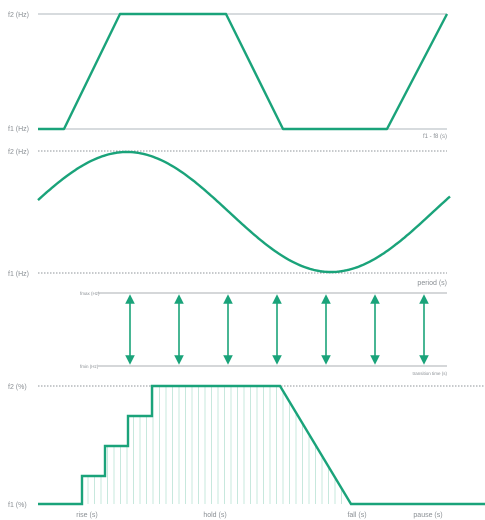  What do you see at coordinates (214, 445) in the screenshot?
I see `hold-hatching` at bounding box center [214, 445].